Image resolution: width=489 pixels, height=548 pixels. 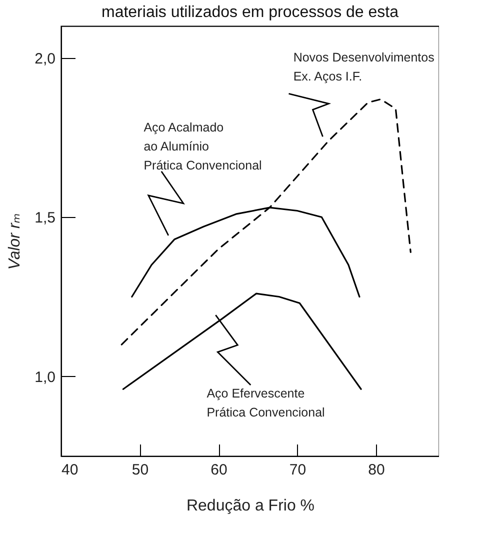 I want to click on y-axis-title: Valor rₘ, so click(x=15, y=241).